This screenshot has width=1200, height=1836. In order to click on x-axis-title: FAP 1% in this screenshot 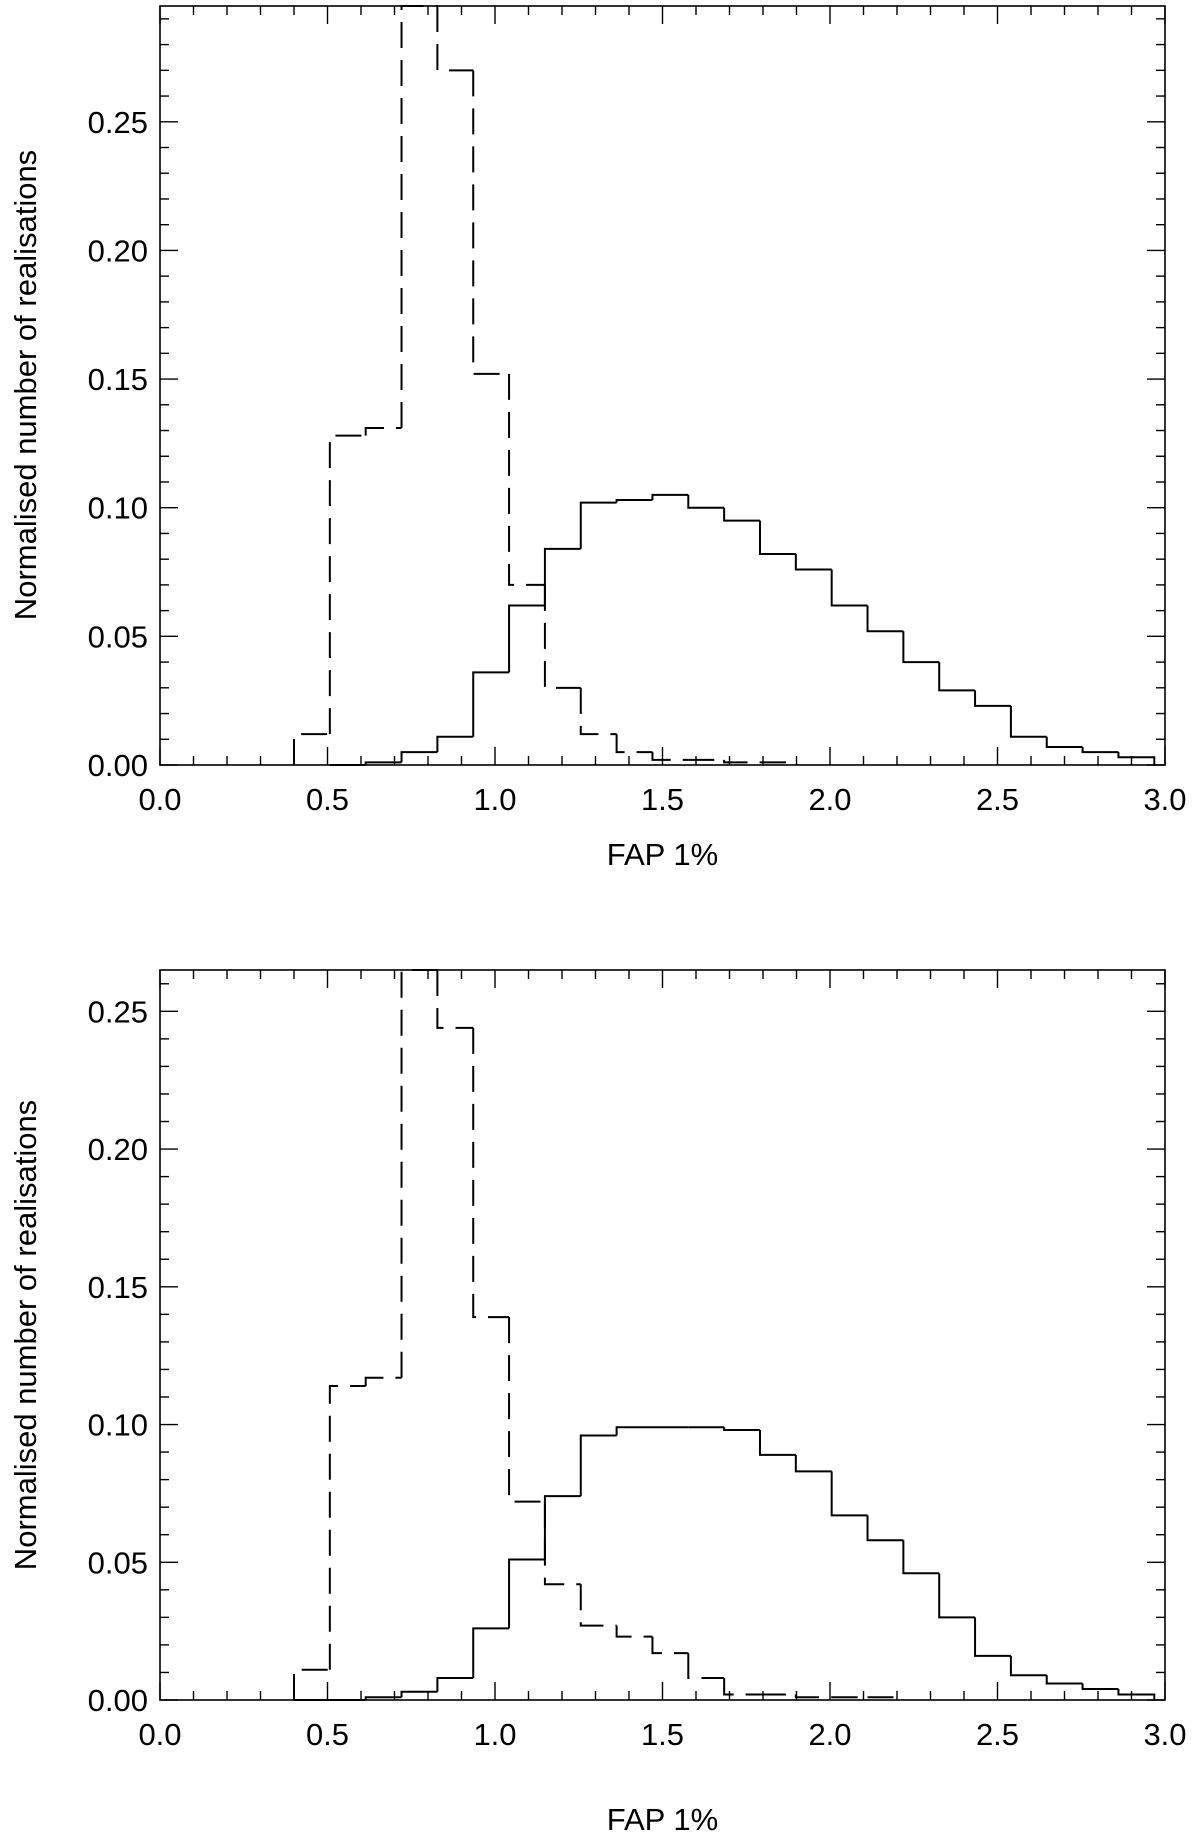, I will do `click(662, 854)`.